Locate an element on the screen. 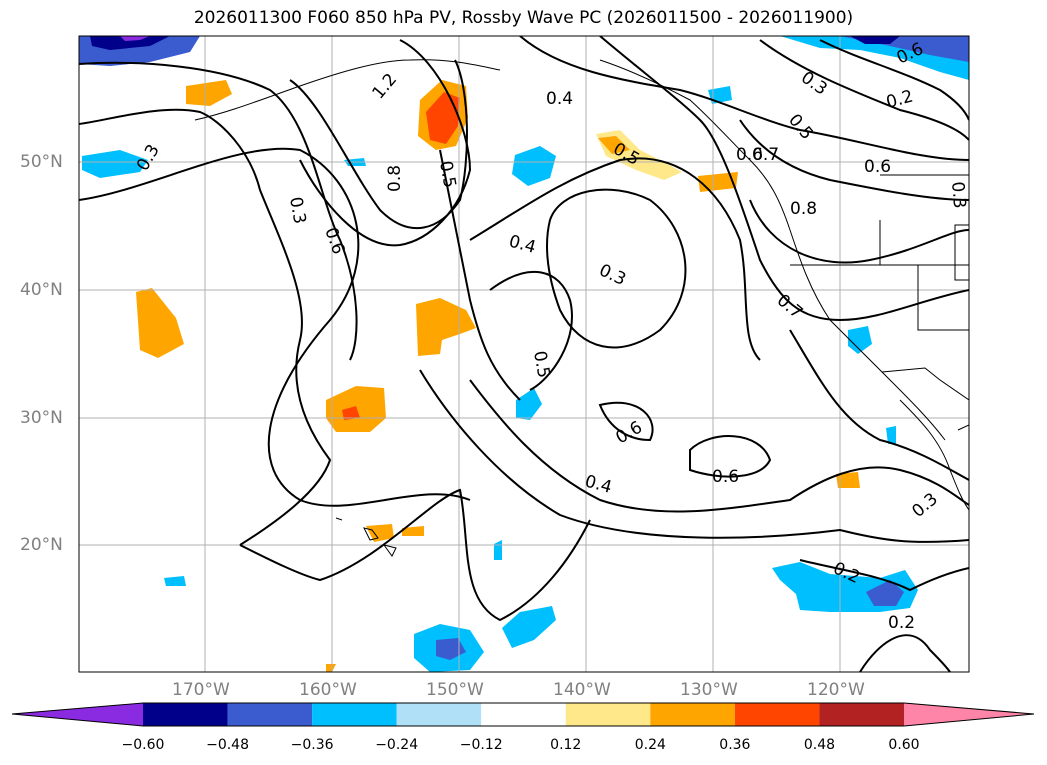 The image size is (1047, 765). colorbar-tick-label: −0.12 is located at coordinates (481, 745).